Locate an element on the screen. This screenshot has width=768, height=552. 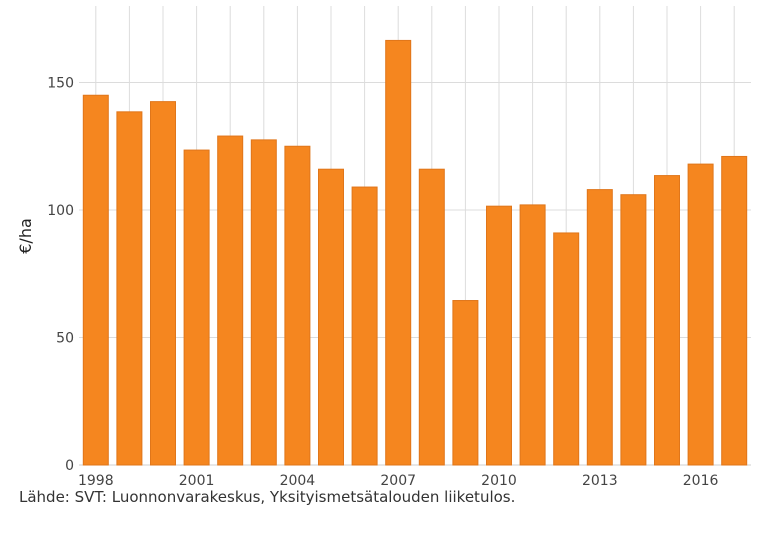
y-axis-label: €/ha is located at coordinates (25, 236).